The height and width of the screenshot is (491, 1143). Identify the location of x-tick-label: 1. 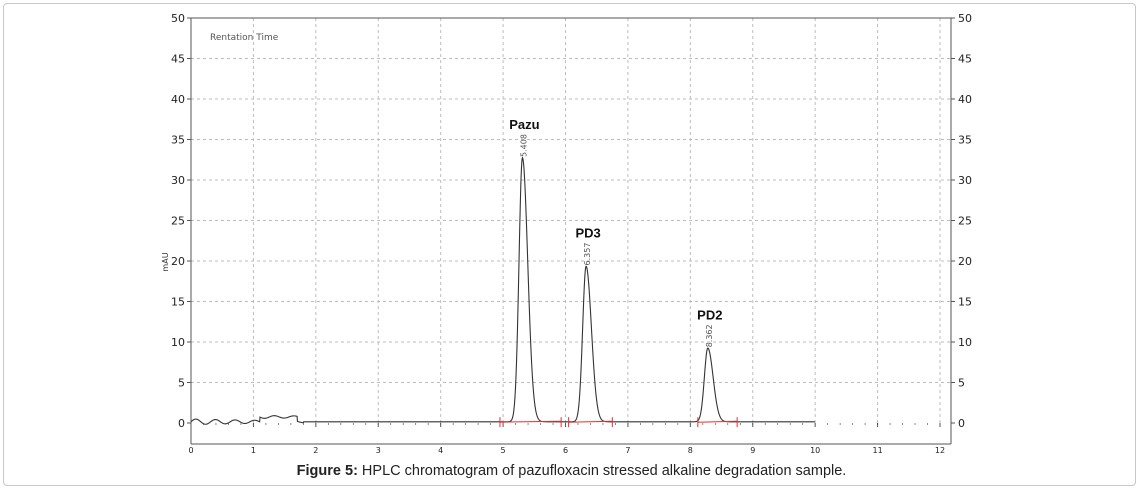
(253, 450).